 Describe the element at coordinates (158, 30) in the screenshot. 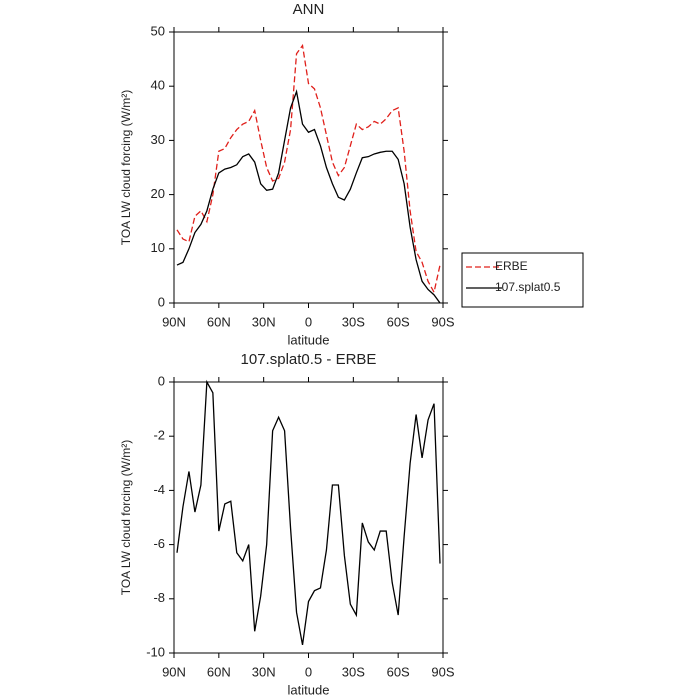

I see `y-tick-label: 50` at that location.